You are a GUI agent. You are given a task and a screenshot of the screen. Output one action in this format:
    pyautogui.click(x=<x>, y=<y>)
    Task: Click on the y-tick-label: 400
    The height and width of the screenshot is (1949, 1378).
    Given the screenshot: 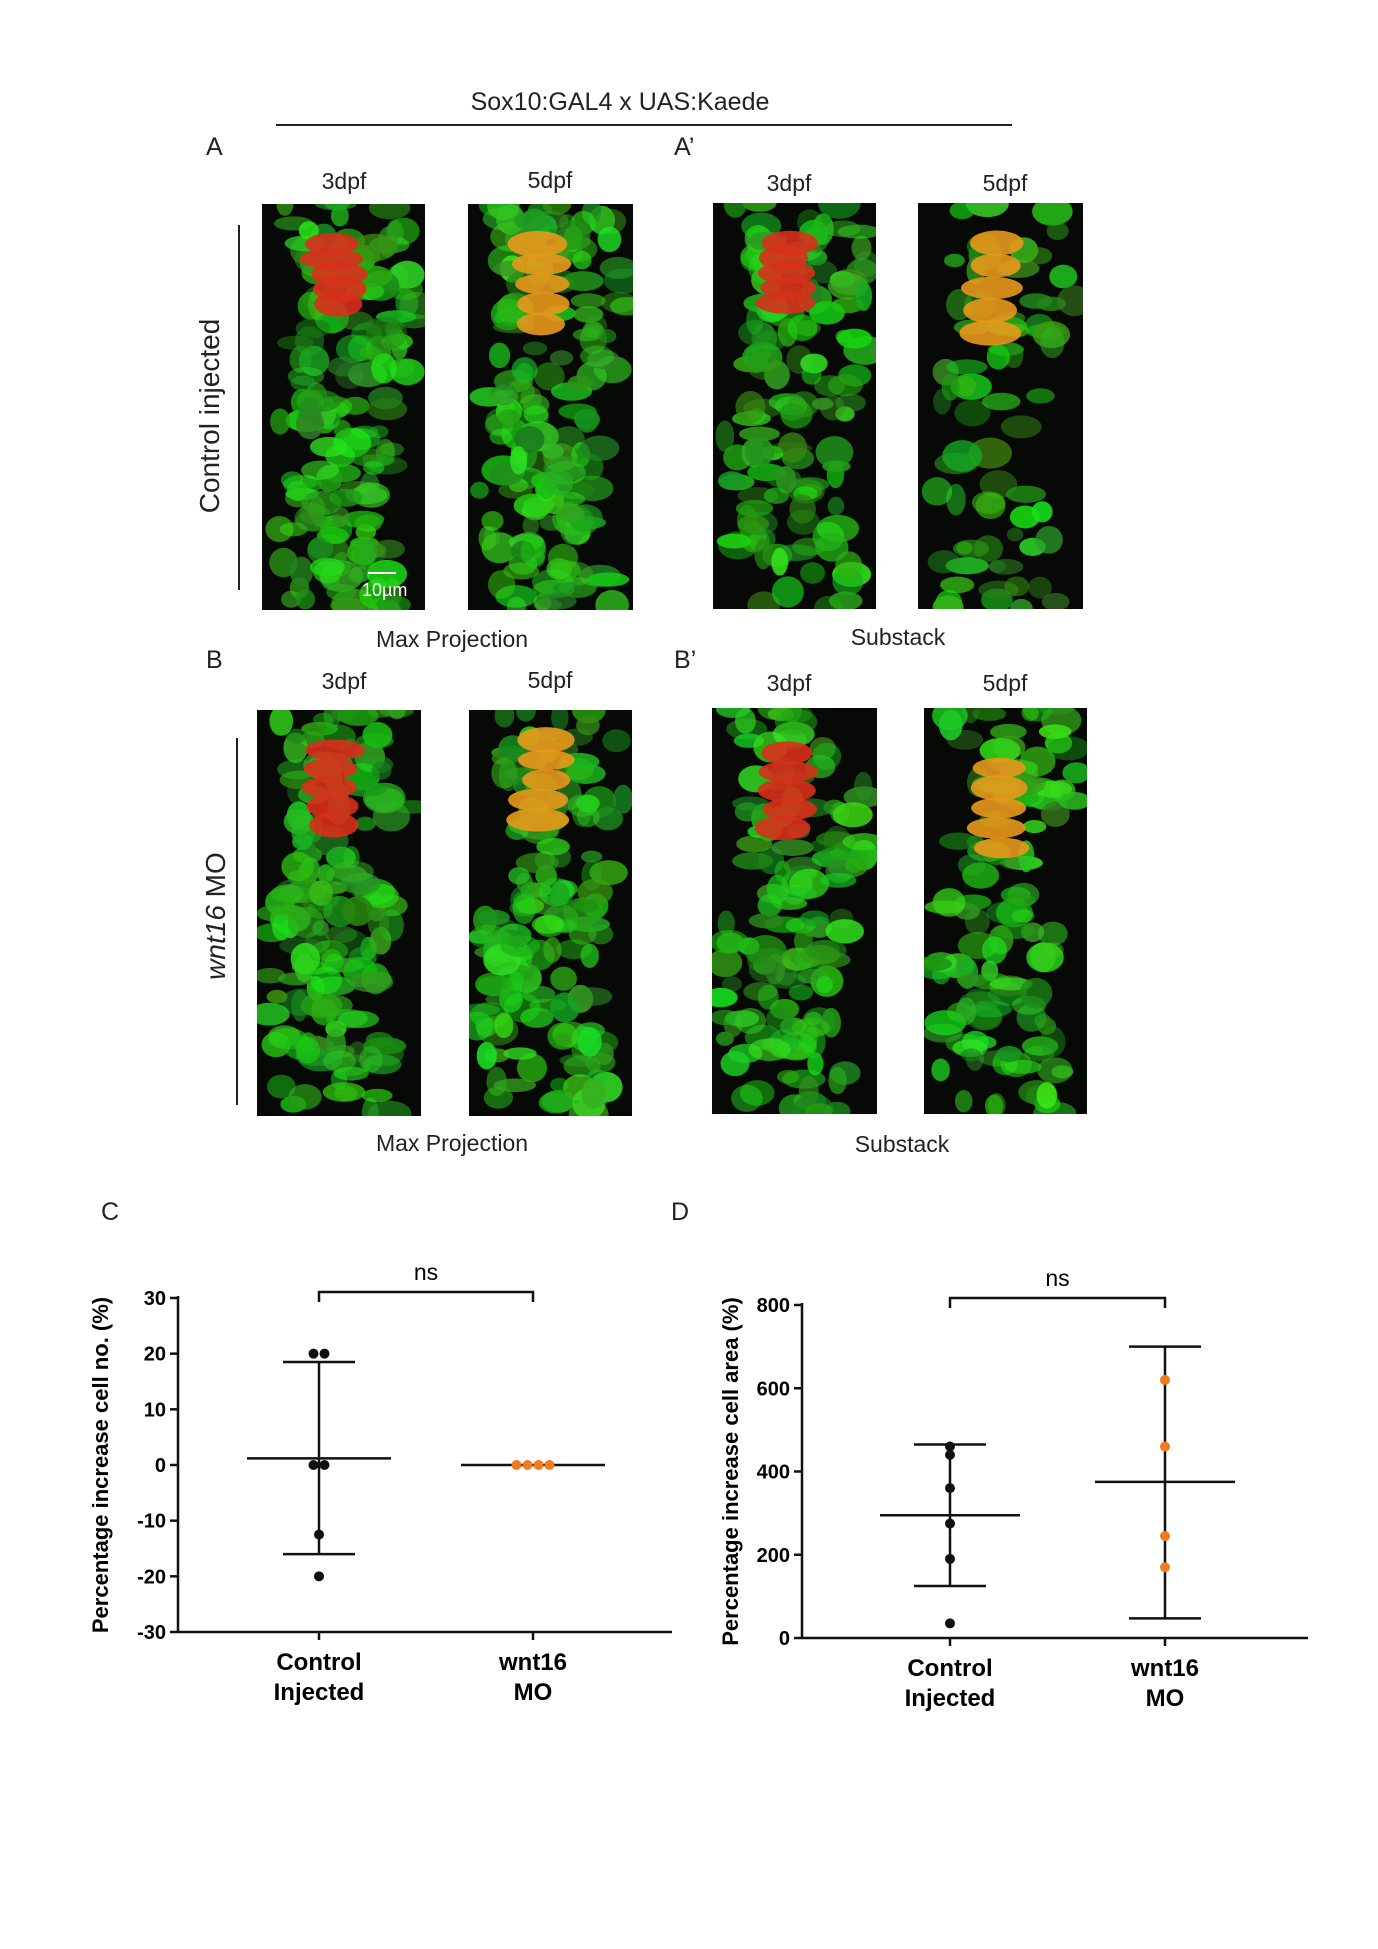 What is the action you would take?
    pyautogui.click(x=773, y=1473)
    